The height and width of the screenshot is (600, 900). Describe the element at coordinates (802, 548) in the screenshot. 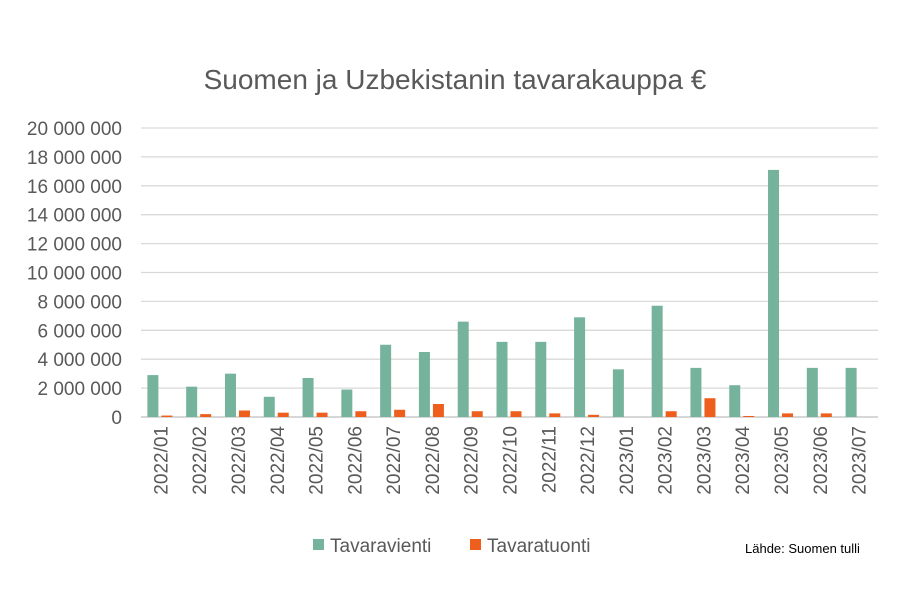

I see `source-note: Lähde: Suomen tulli` at that location.